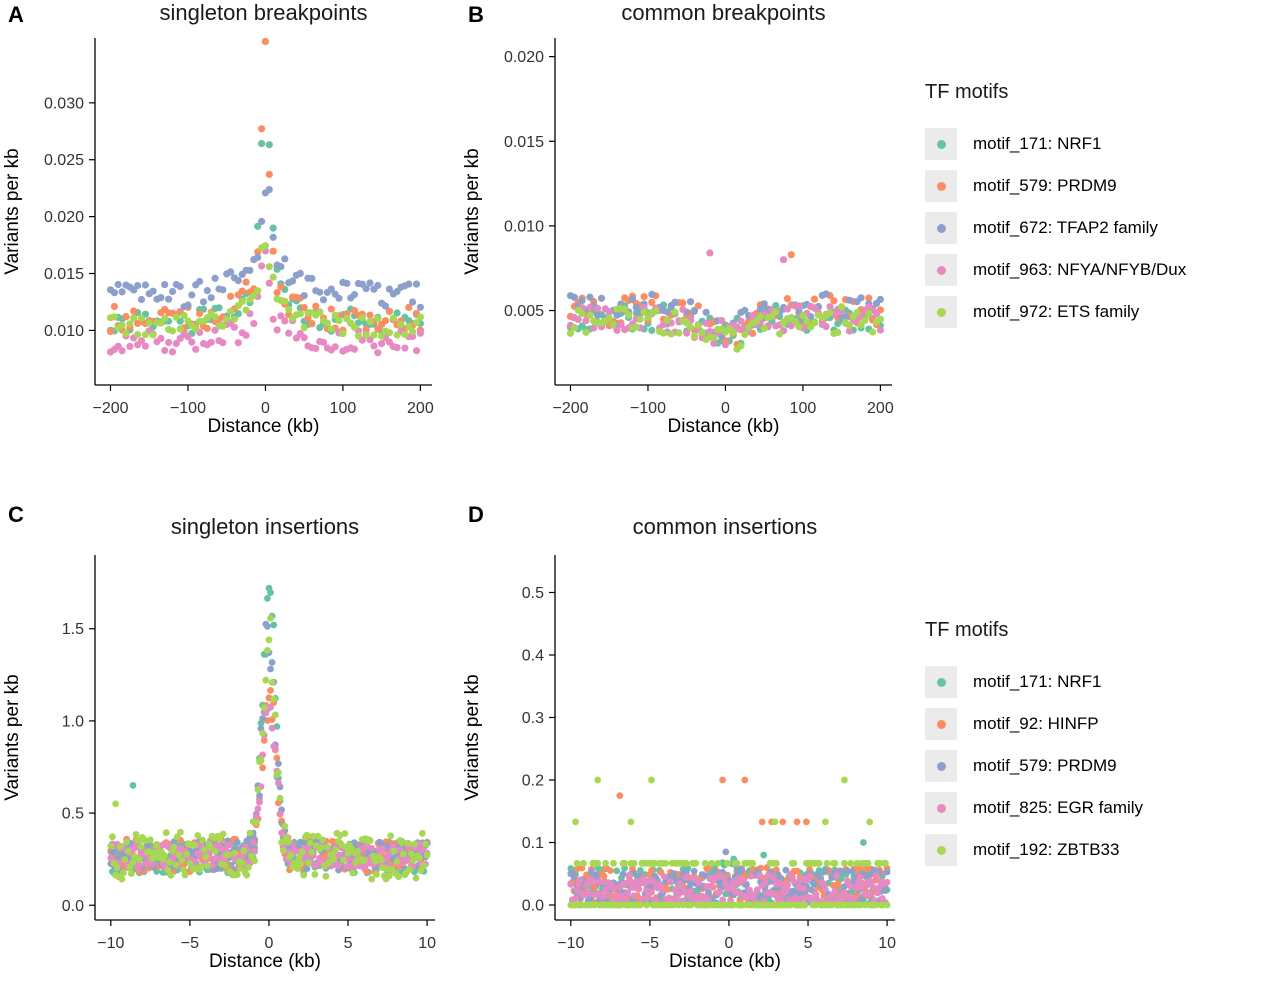  What do you see at coordinates (533, 843) in the screenshot?
I see `y-tick-label: 0.1` at bounding box center [533, 843].